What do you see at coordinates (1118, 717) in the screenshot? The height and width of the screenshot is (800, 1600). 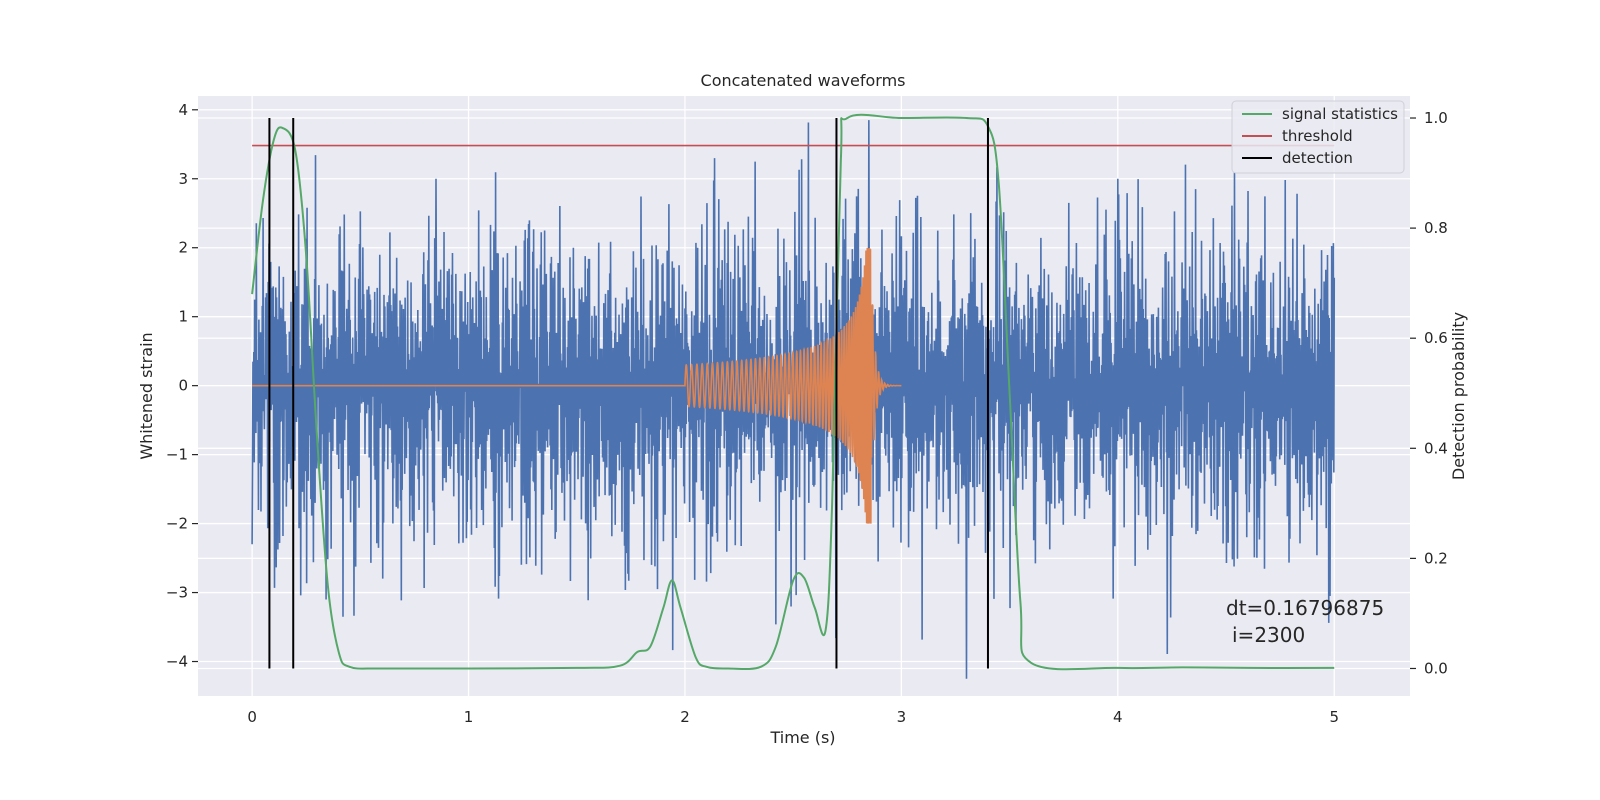 I see `x-tick-label: 4` at bounding box center [1118, 717].